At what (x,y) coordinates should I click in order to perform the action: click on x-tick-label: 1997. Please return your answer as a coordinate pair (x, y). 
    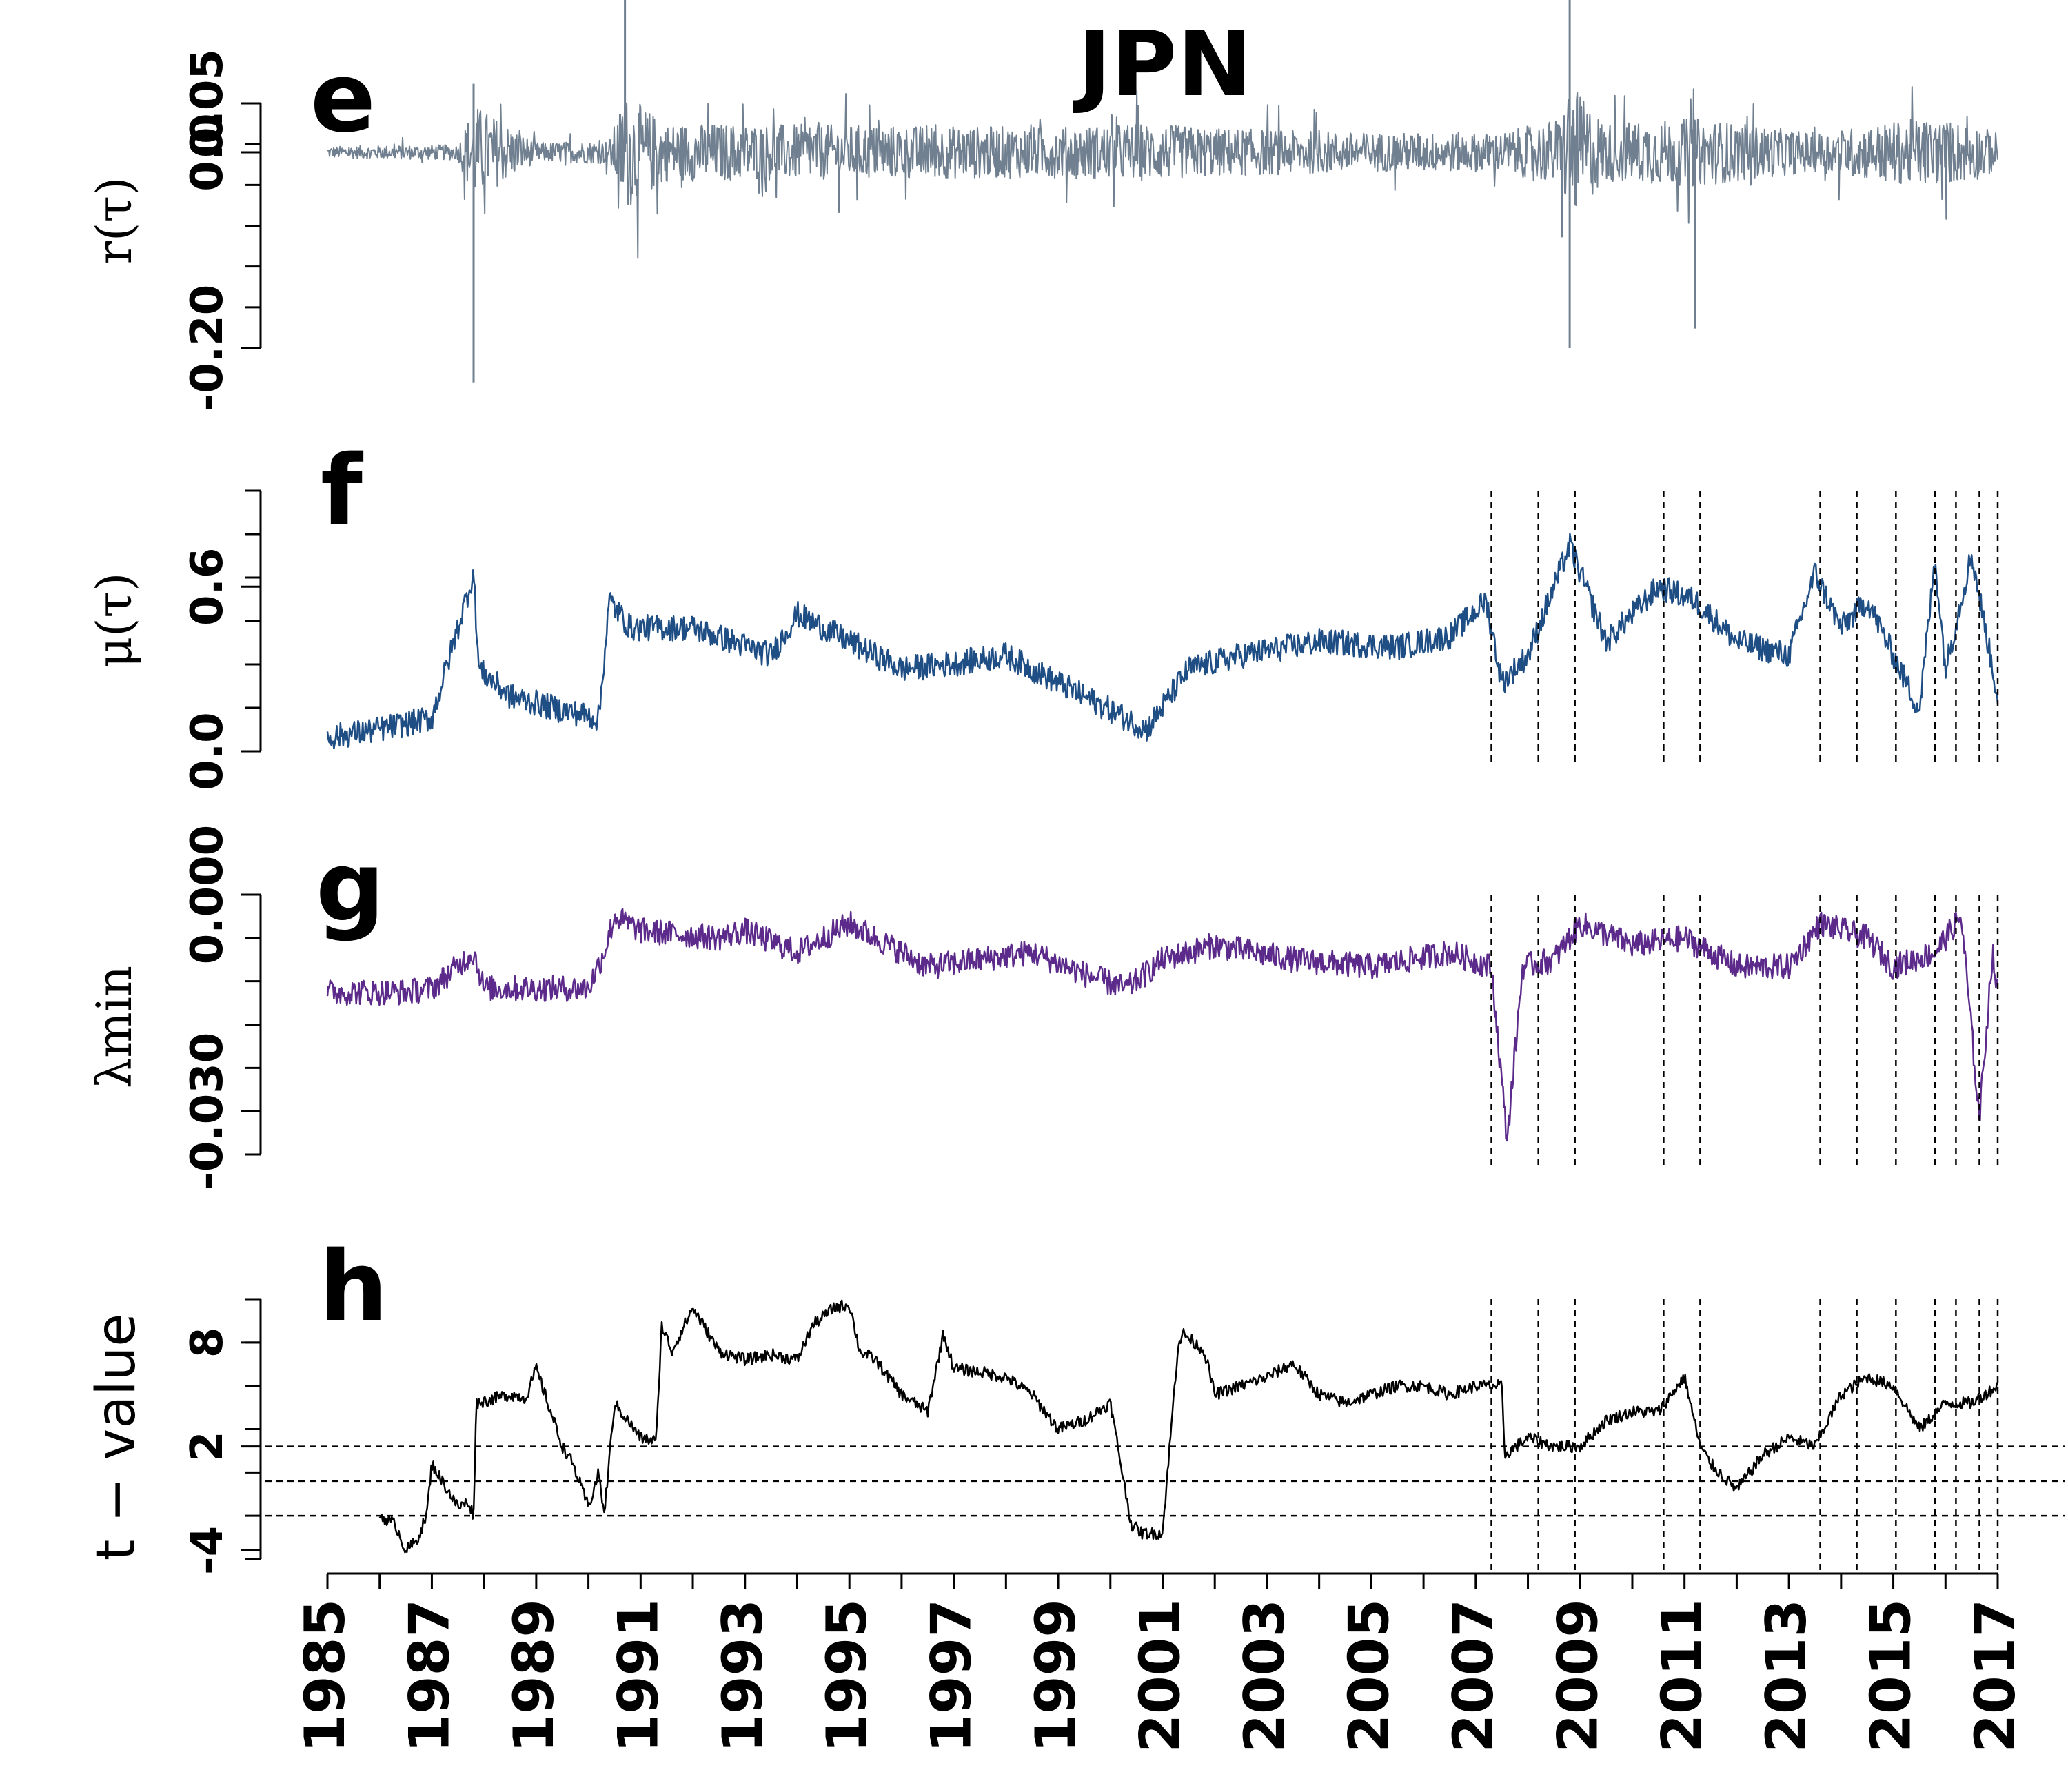
    Looking at the image, I should click on (952, 1676).